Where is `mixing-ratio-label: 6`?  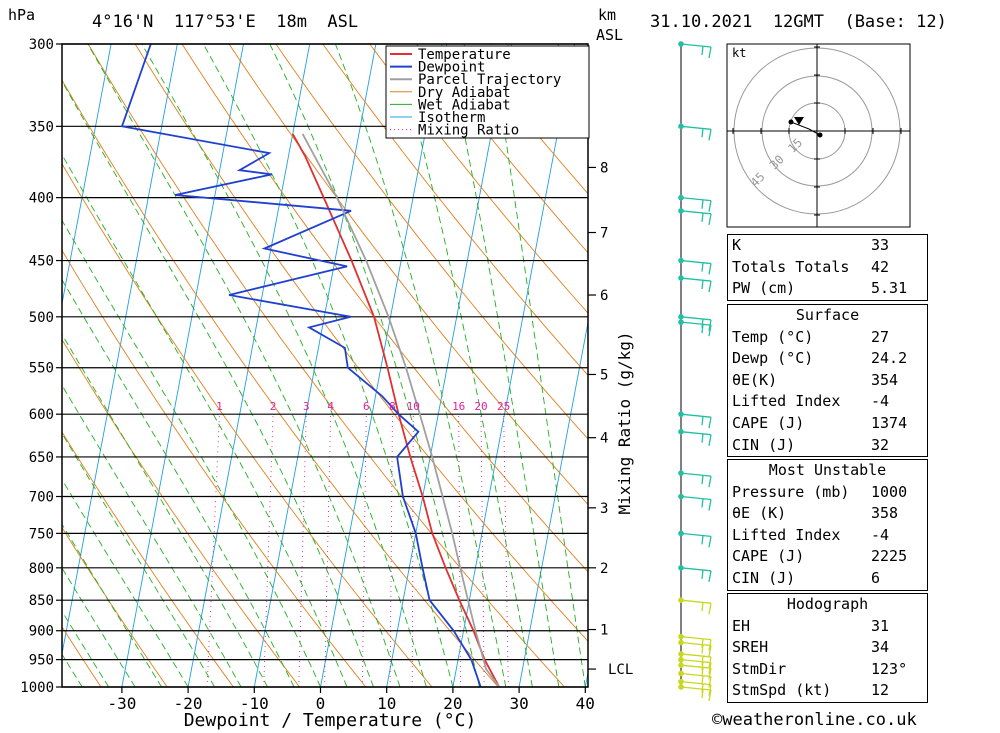 mixing-ratio-label: 6 is located at coordinates (366, 406).